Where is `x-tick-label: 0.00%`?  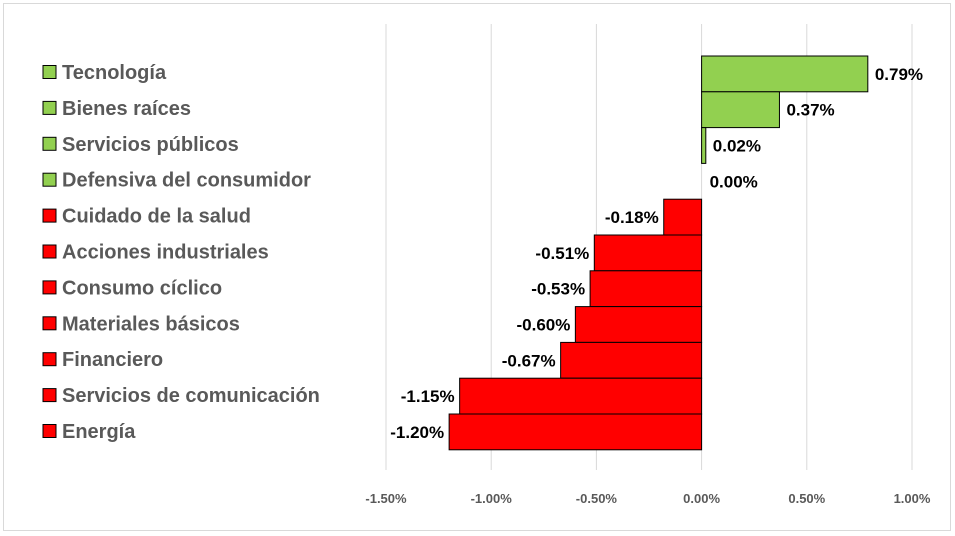
x-tick-label: 0.00% is located at coordinates (701, 498).